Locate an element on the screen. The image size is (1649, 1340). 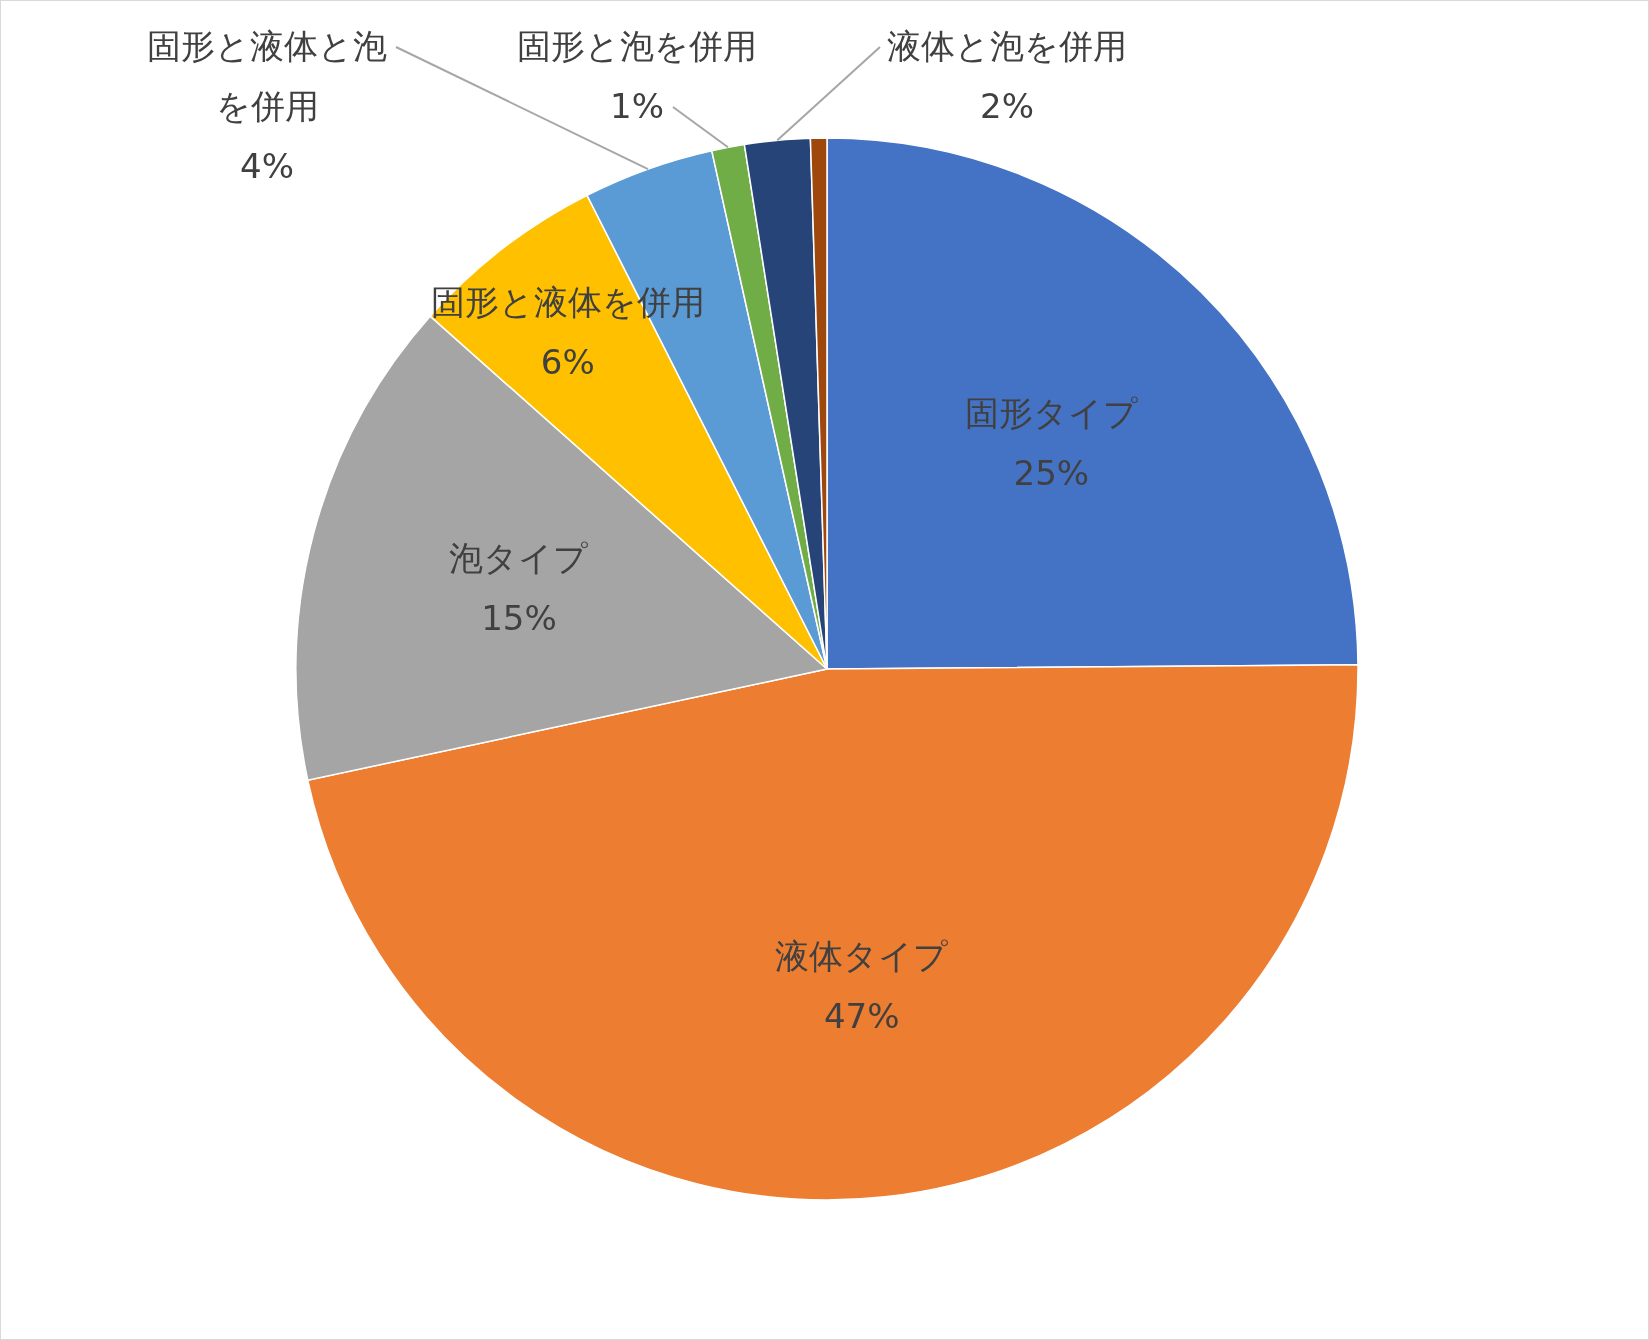
data-label: 4% is located at coordinates (267, 166).